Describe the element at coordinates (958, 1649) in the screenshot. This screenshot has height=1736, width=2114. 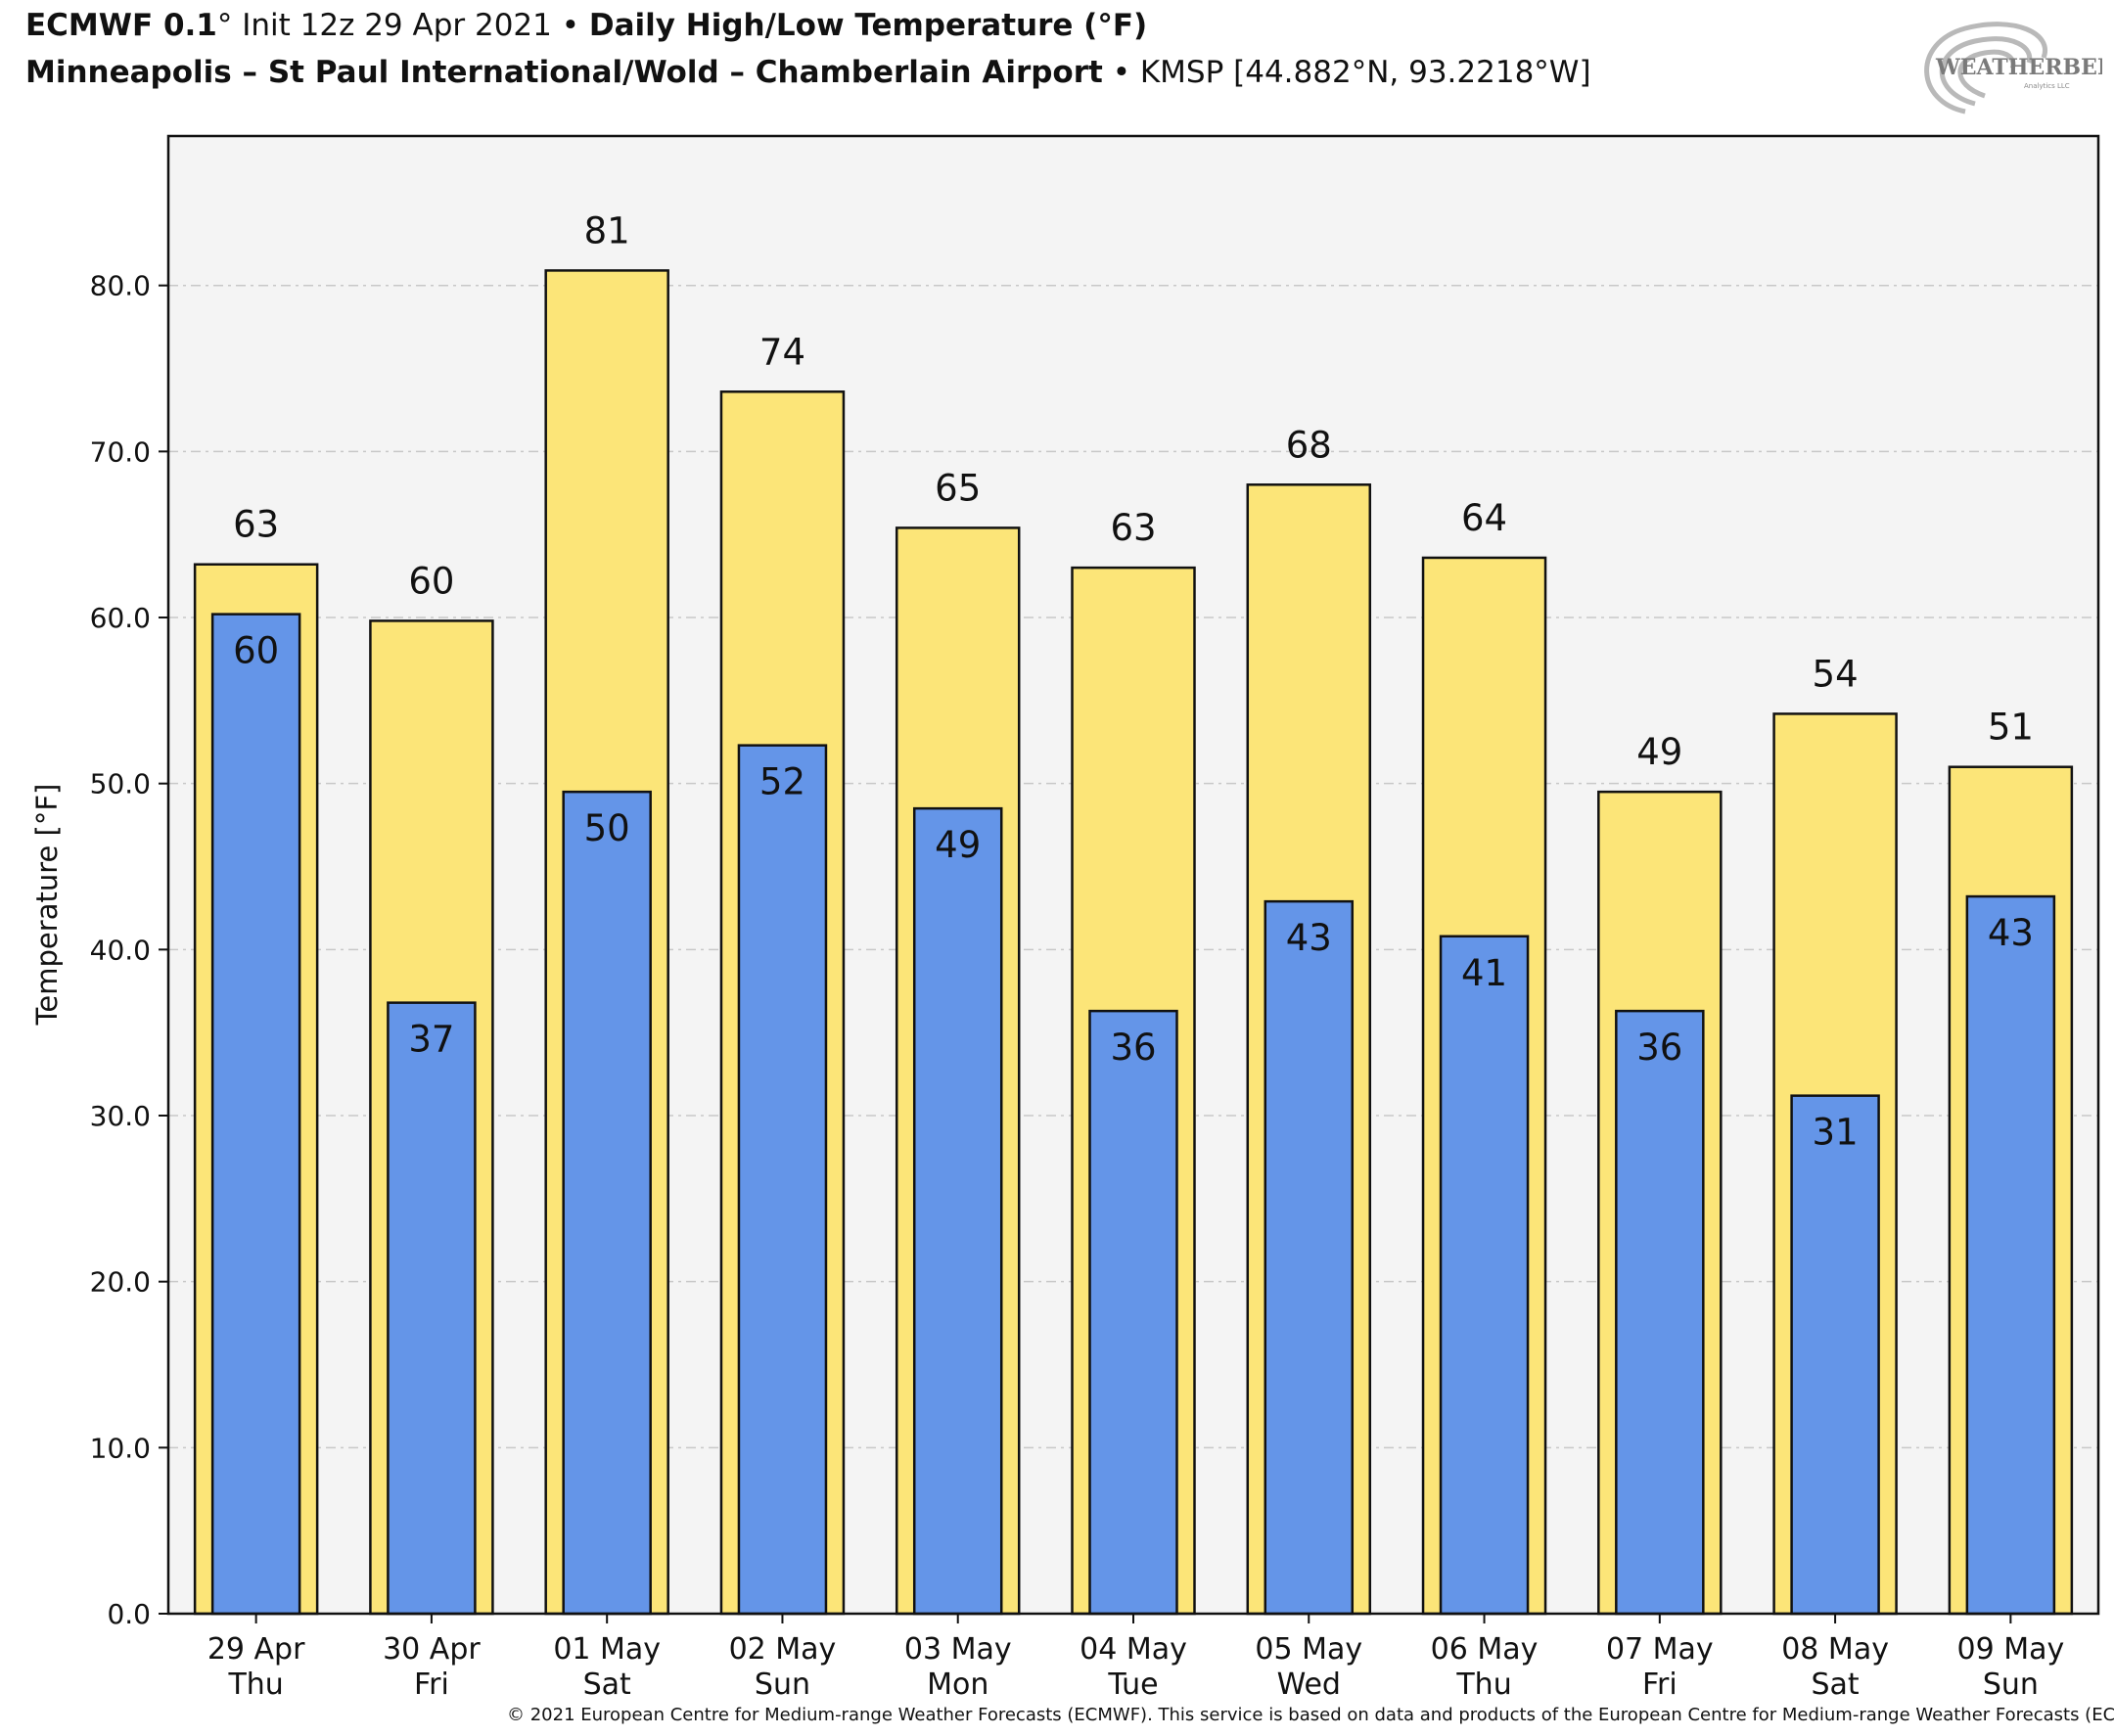
I see `x-tick-date: 03 May` at that location.